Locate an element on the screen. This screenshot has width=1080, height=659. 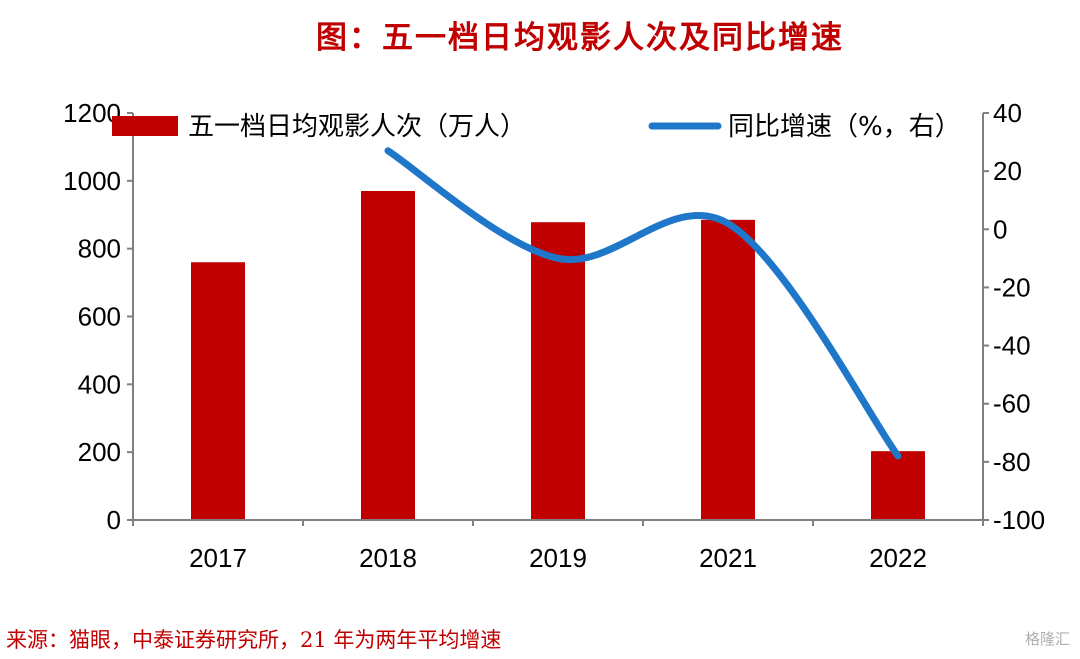
right-tick-label: 40 is located at coordinates (1007, 113).